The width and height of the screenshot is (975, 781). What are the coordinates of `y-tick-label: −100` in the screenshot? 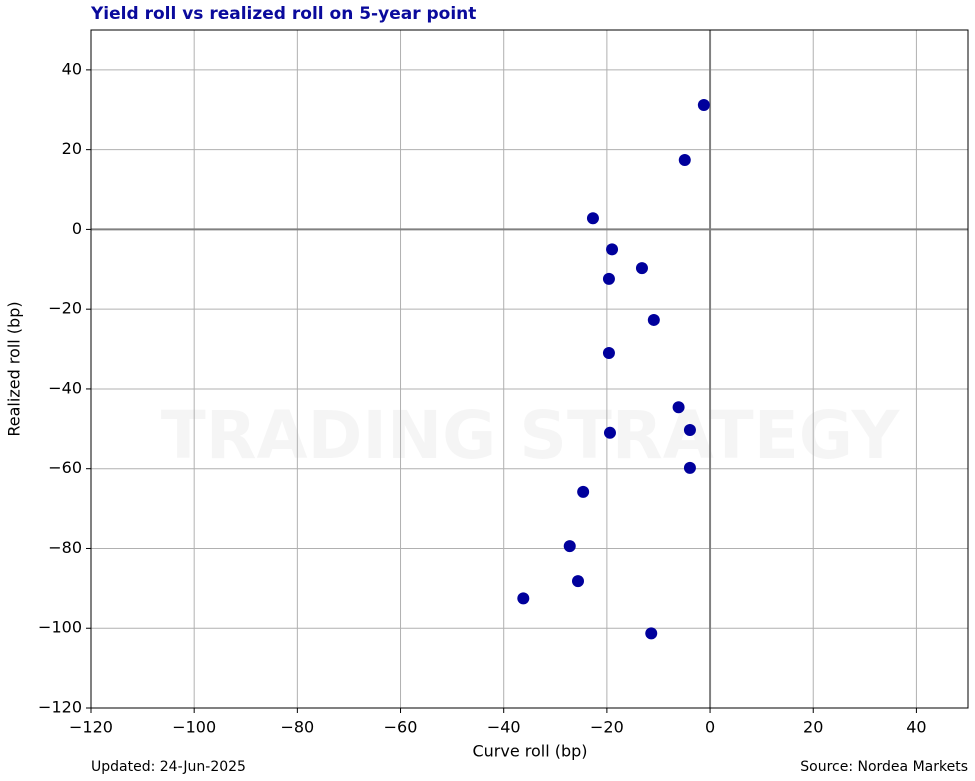 It's located at (60, 627).